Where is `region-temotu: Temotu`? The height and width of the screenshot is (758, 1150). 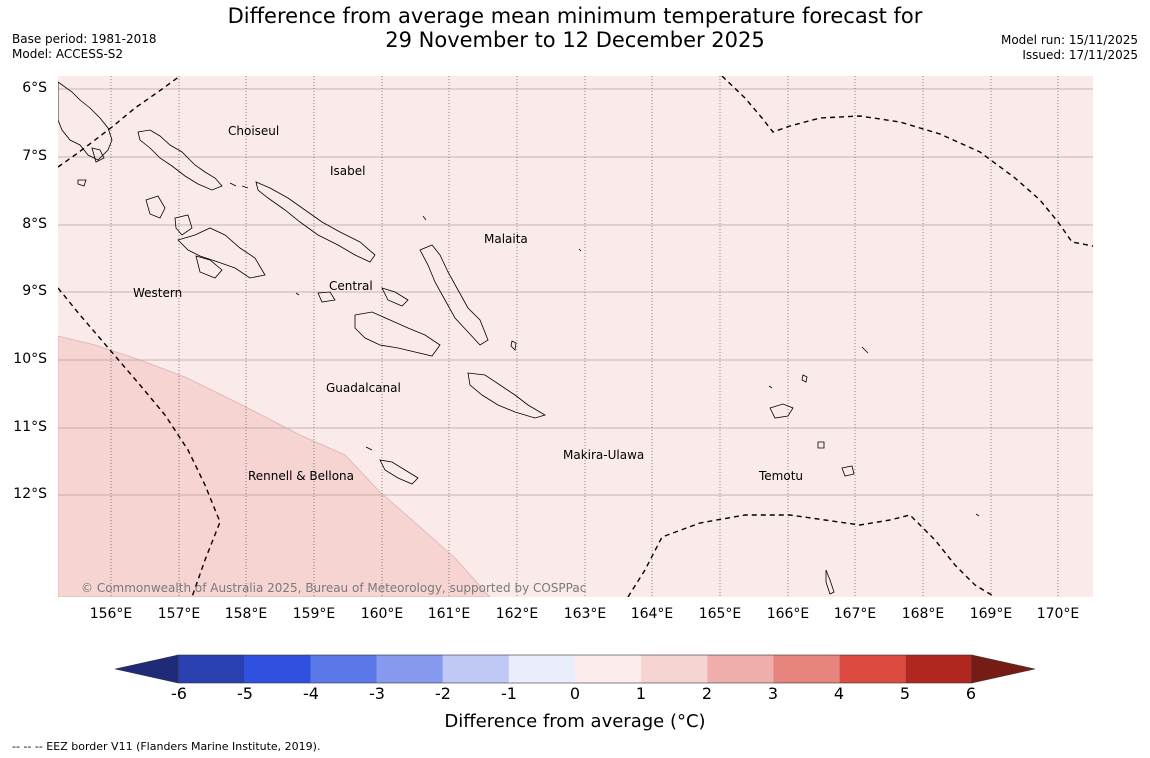 region-temotu: Temotu is located at coordinates (780, 476).